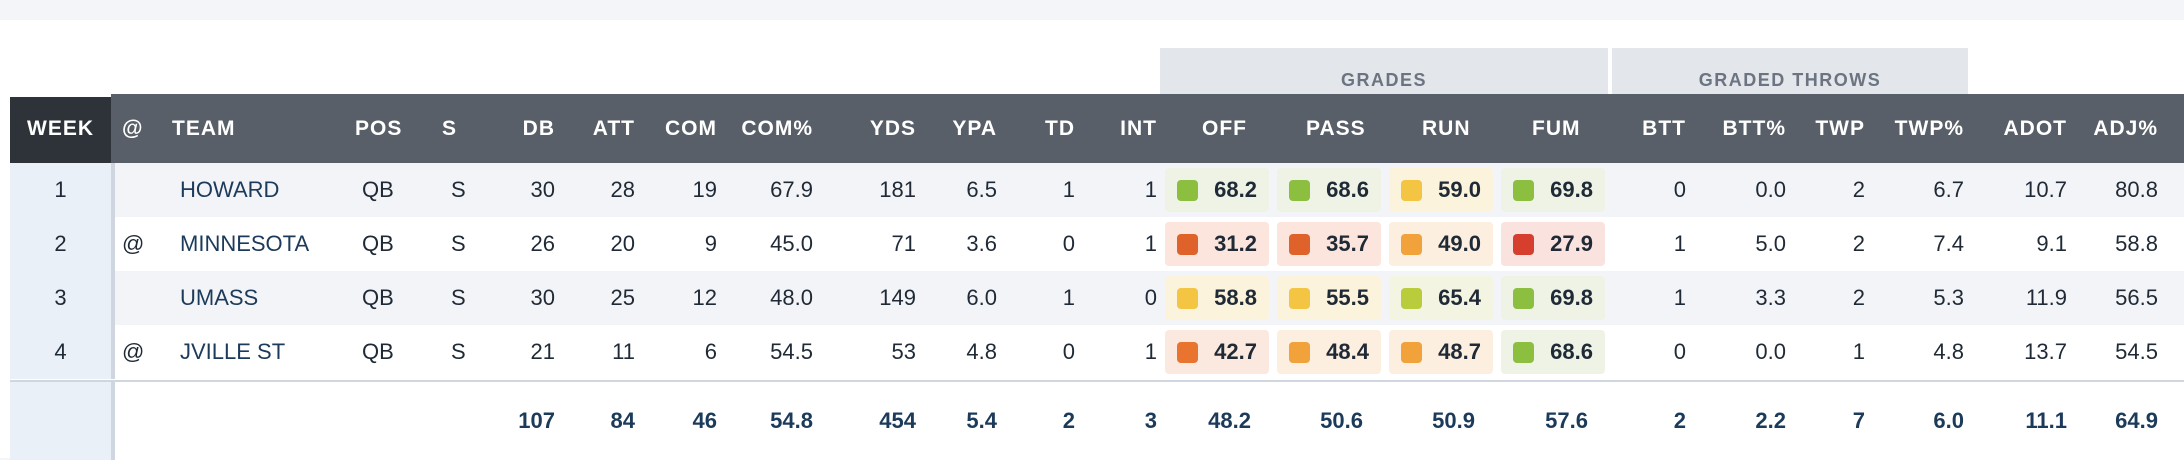  What do you see at coordinates (1948, 189) in the screenshot?
I see `twp-pct-cell: 6.7` at bounding box center [1948, 189].